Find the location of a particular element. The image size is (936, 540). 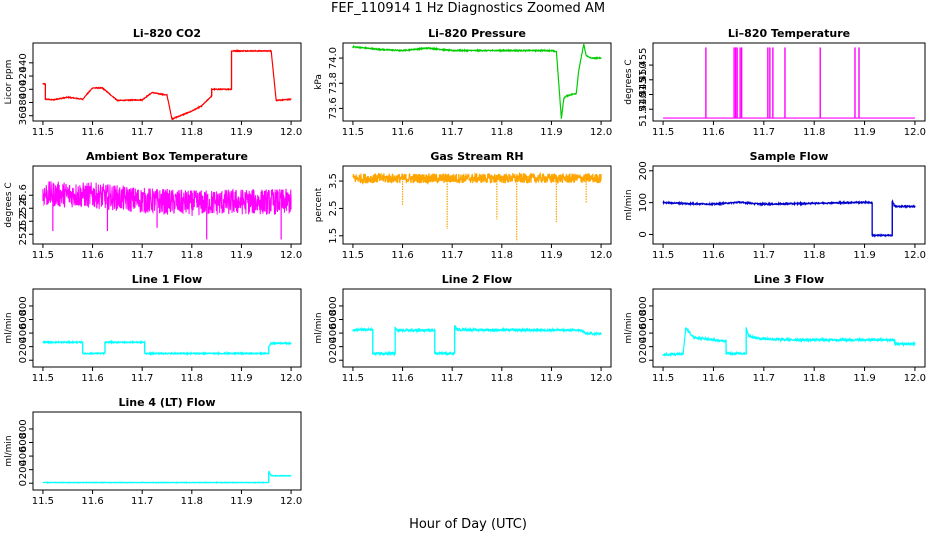

y-tick-label: 380 is located at coordinates (23, 102).